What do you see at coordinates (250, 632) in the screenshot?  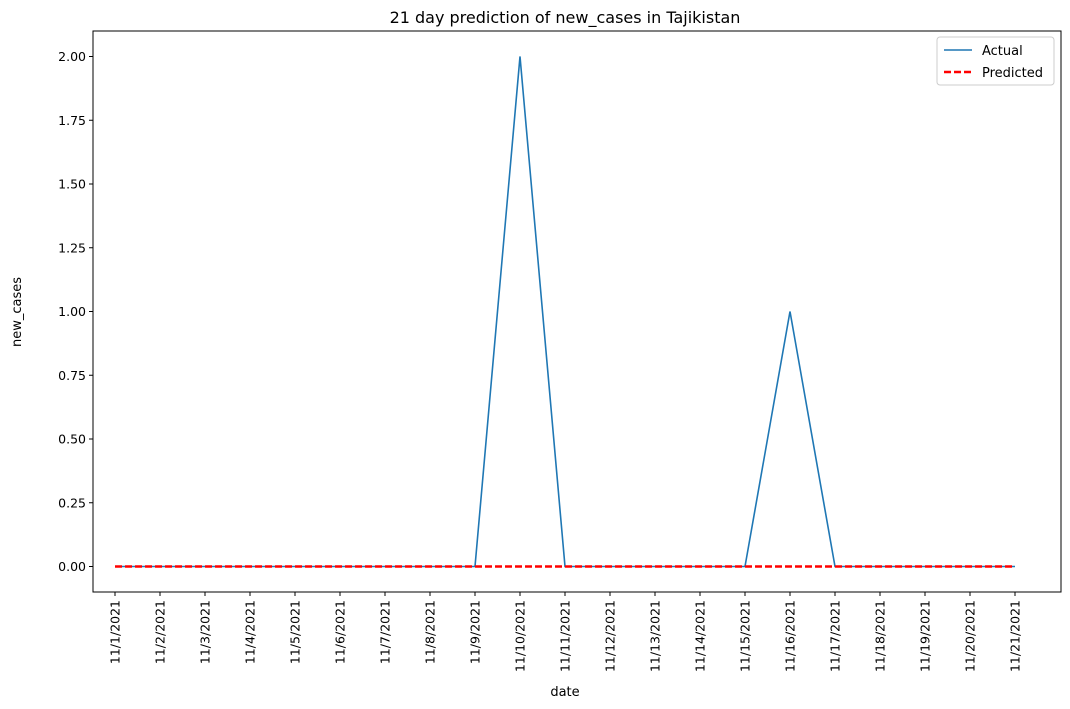 I see `x-tick-label: 11/4/2021` at bounding box center [250, 632].